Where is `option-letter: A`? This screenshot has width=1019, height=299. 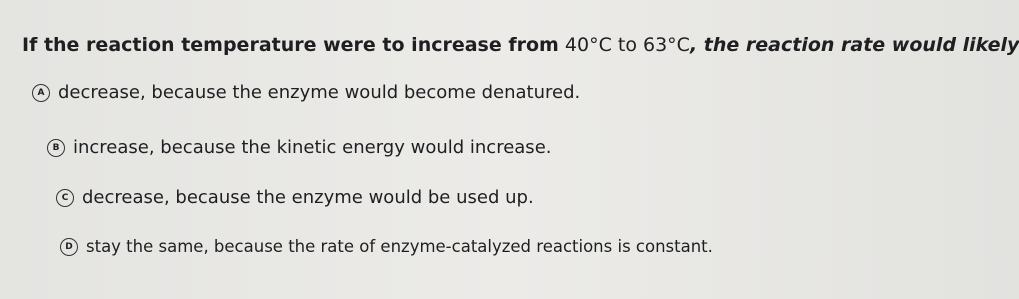
option-letter: A is located at coordinates (41, 92).